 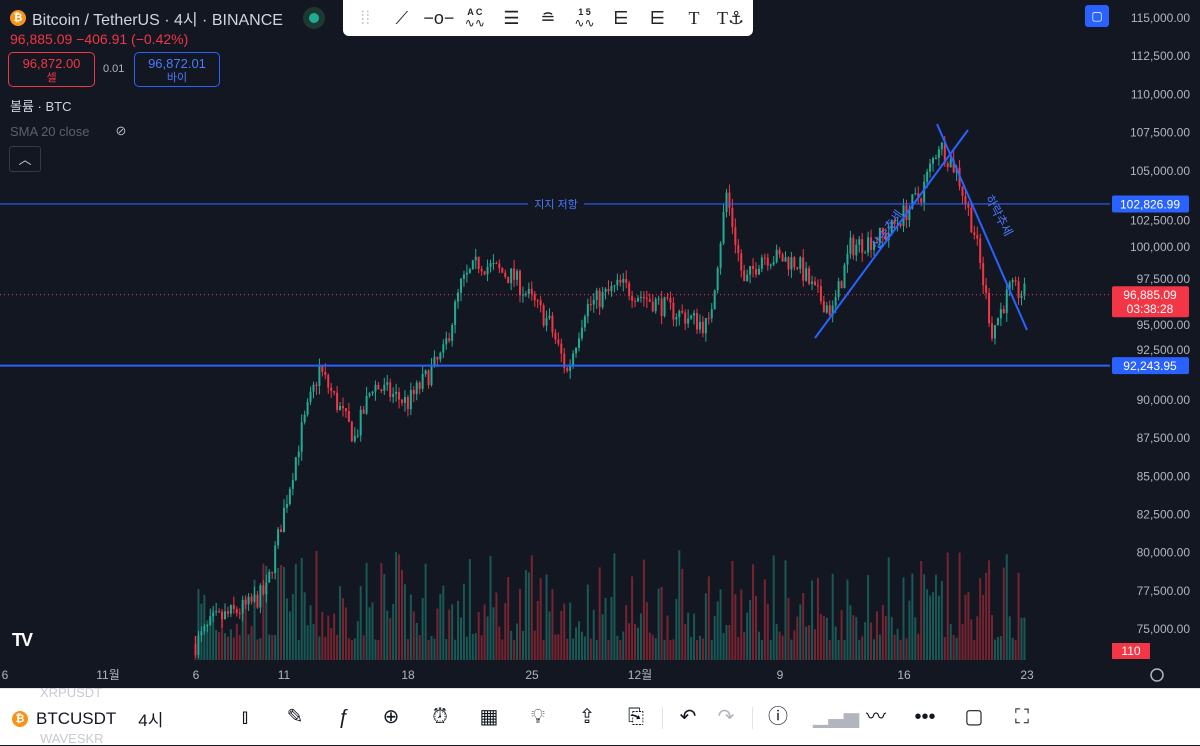 I want to click on symbol-selector: ₿ BTCUSDT 4시, so click(x=87, y=718).